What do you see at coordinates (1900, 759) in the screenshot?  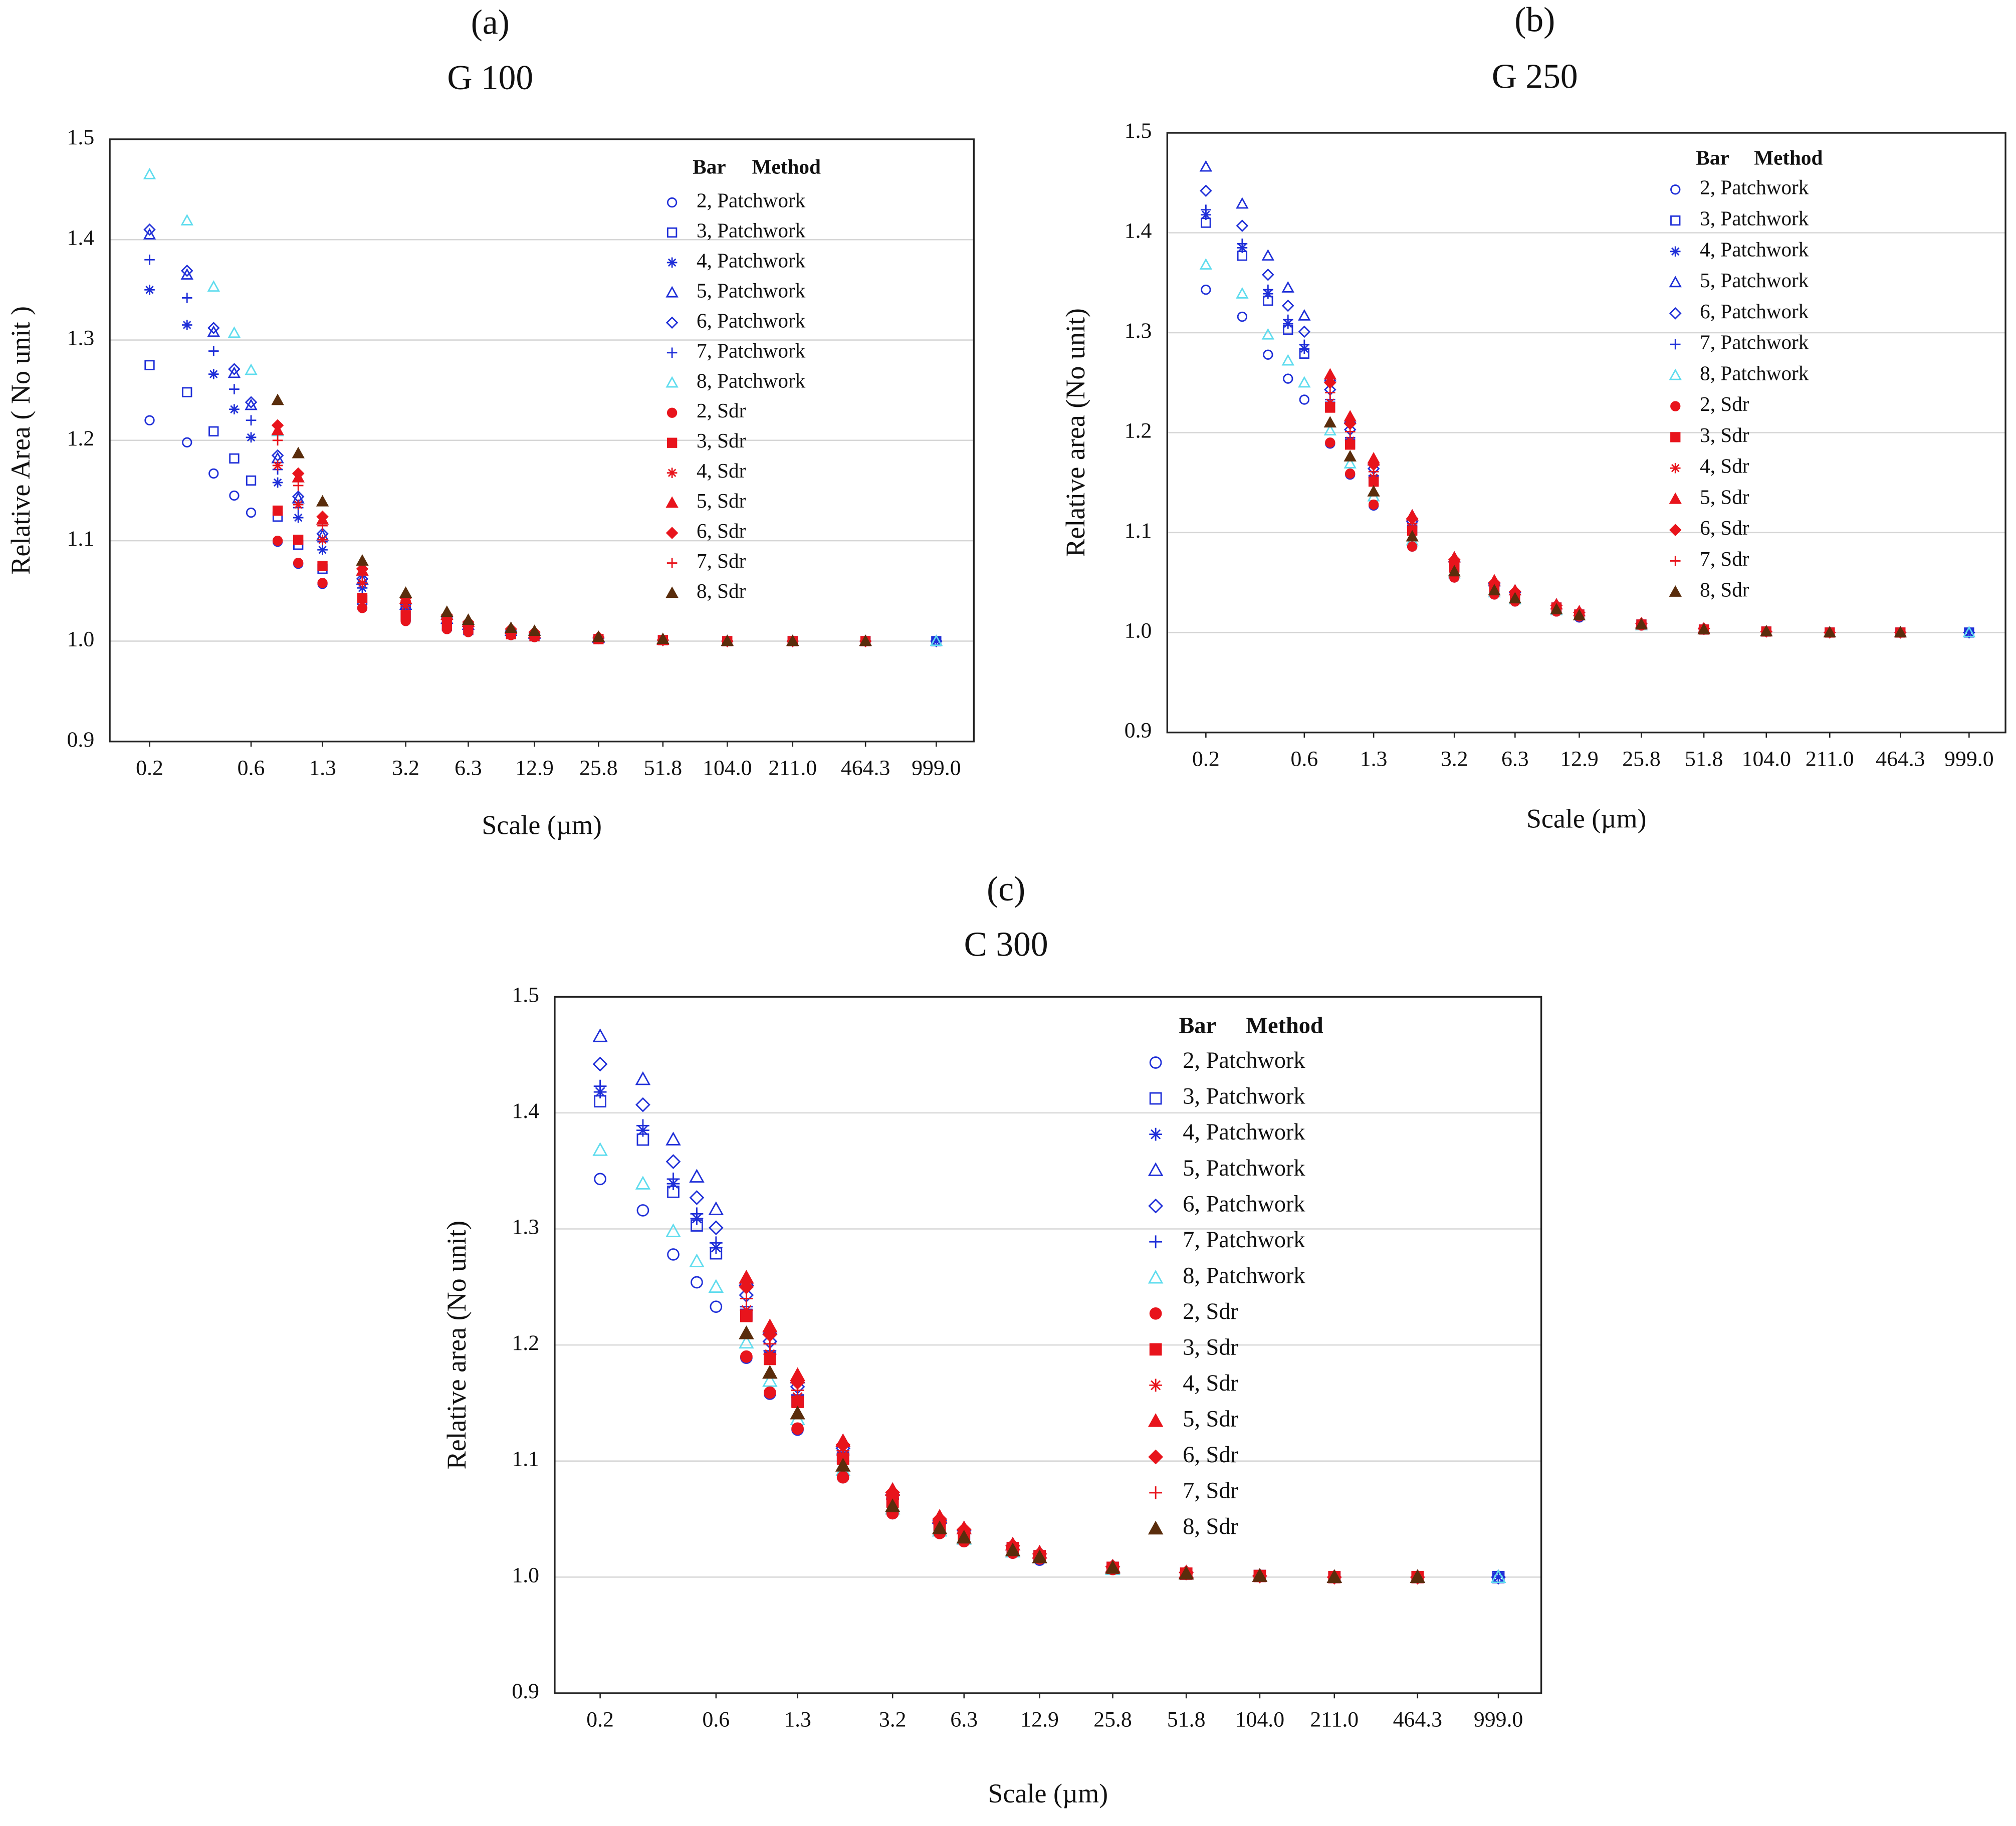 I see `x-tick-label: 464.3` at bounding box center [1900, 759].